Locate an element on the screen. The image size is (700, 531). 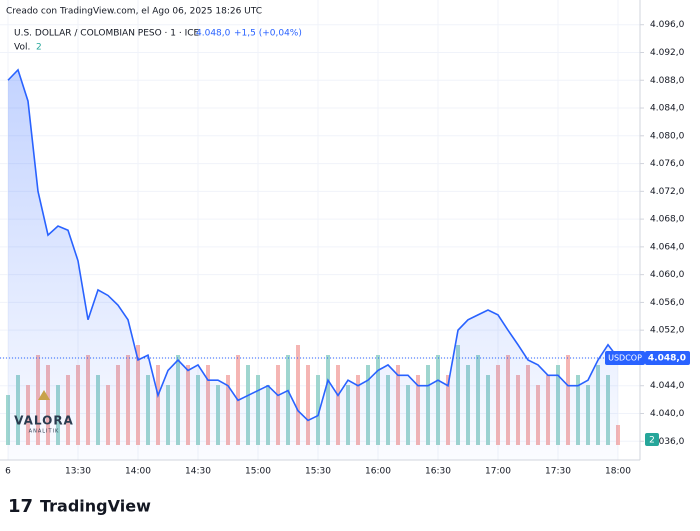
y-tick-label: 4.040,0 is located at coordinates (667, 414).